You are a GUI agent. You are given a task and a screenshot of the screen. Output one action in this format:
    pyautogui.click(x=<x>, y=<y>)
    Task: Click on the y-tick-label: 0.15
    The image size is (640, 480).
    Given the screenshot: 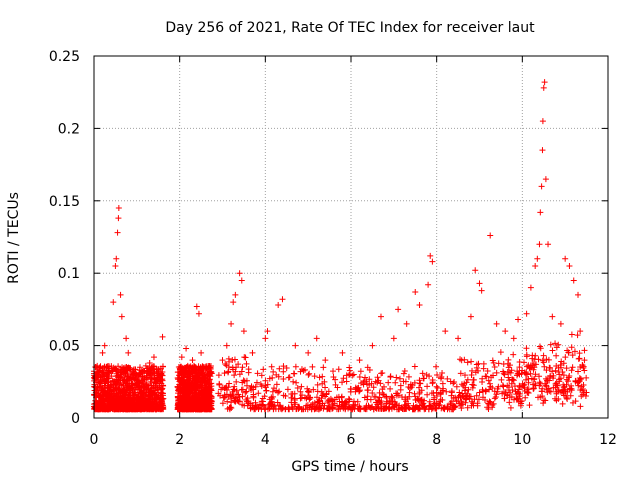 What is the action you would take?
    pyautogui.click(x=64, y=202)
    